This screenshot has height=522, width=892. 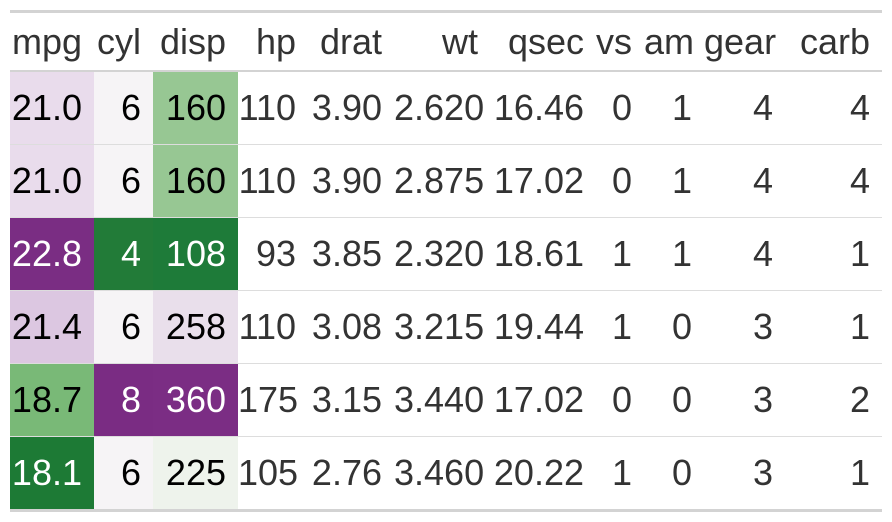 What do you see at coordinates (833, 41) in the screenshot?
I see `column-header-carb: carb` at bounding box center [833, 41].